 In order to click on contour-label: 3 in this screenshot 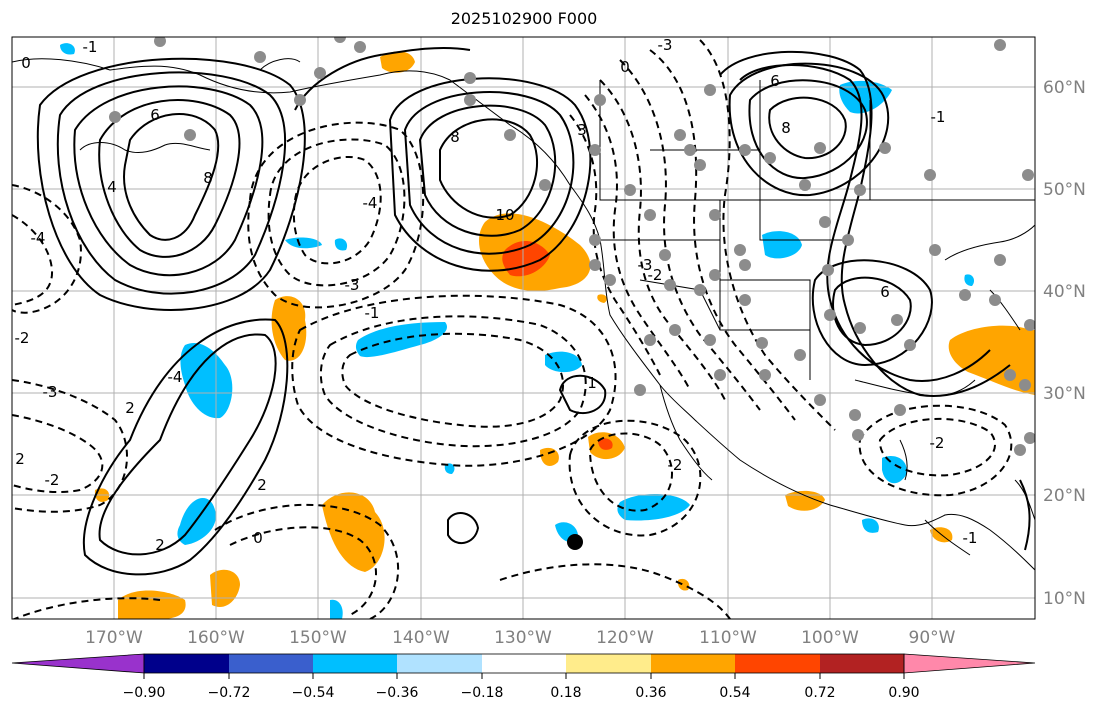, I will do `click(582, 130)`.